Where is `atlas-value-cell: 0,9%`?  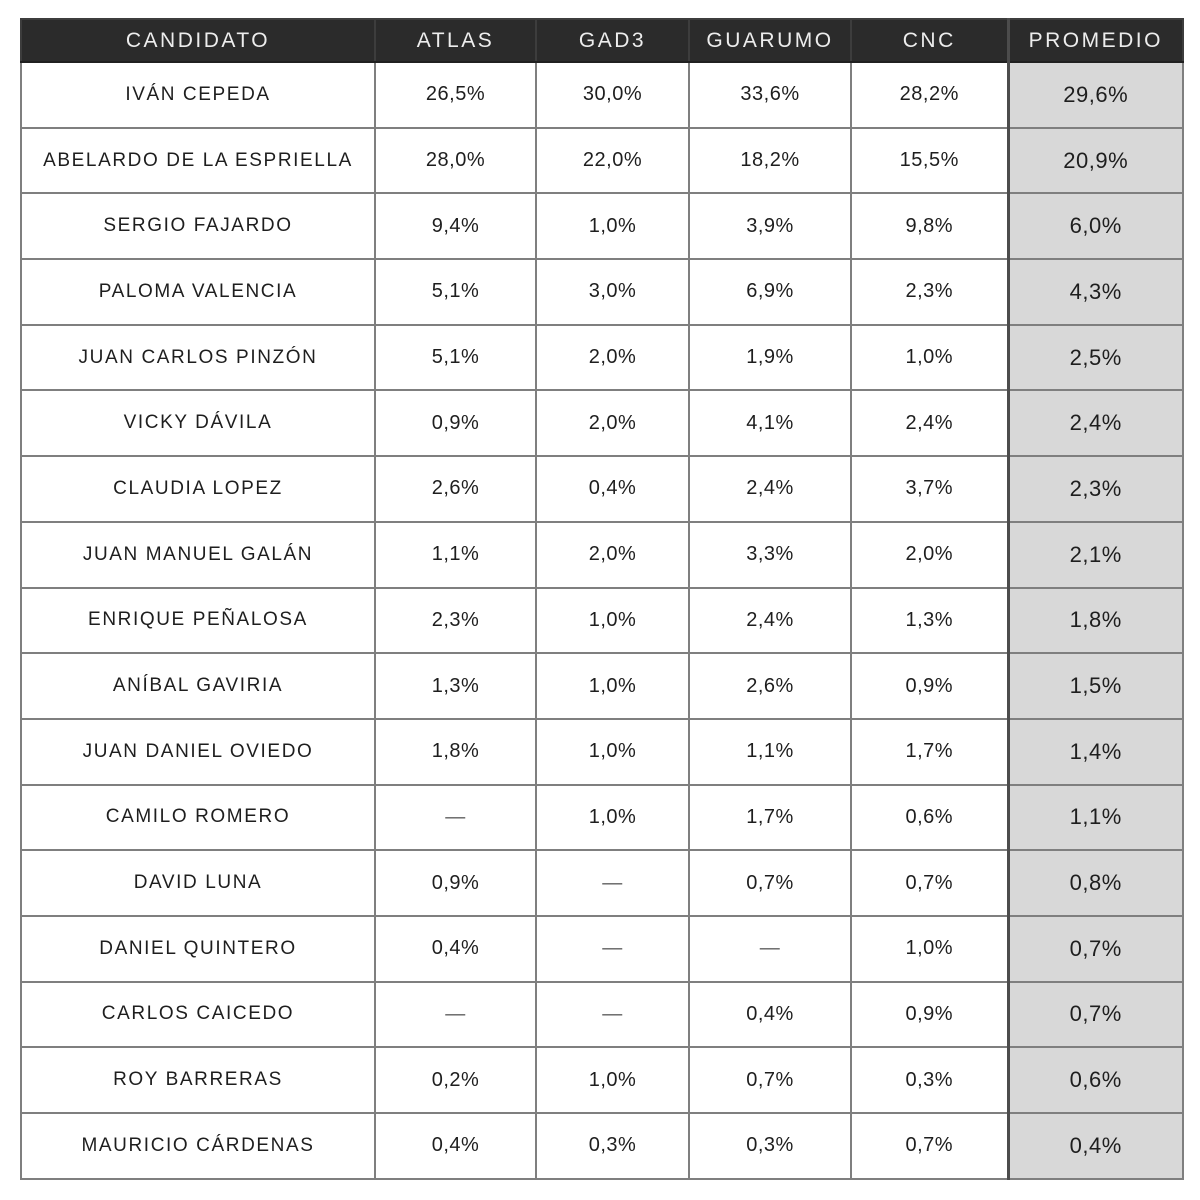 atlas-value-cell: 0,9% is located at coordinates (455, 423).